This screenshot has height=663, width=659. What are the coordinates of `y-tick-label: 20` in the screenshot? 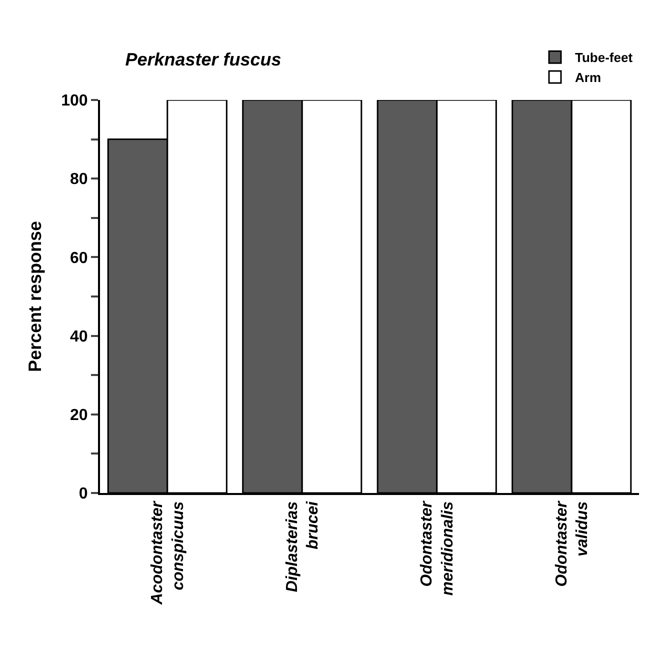 It's located at (79, 415).